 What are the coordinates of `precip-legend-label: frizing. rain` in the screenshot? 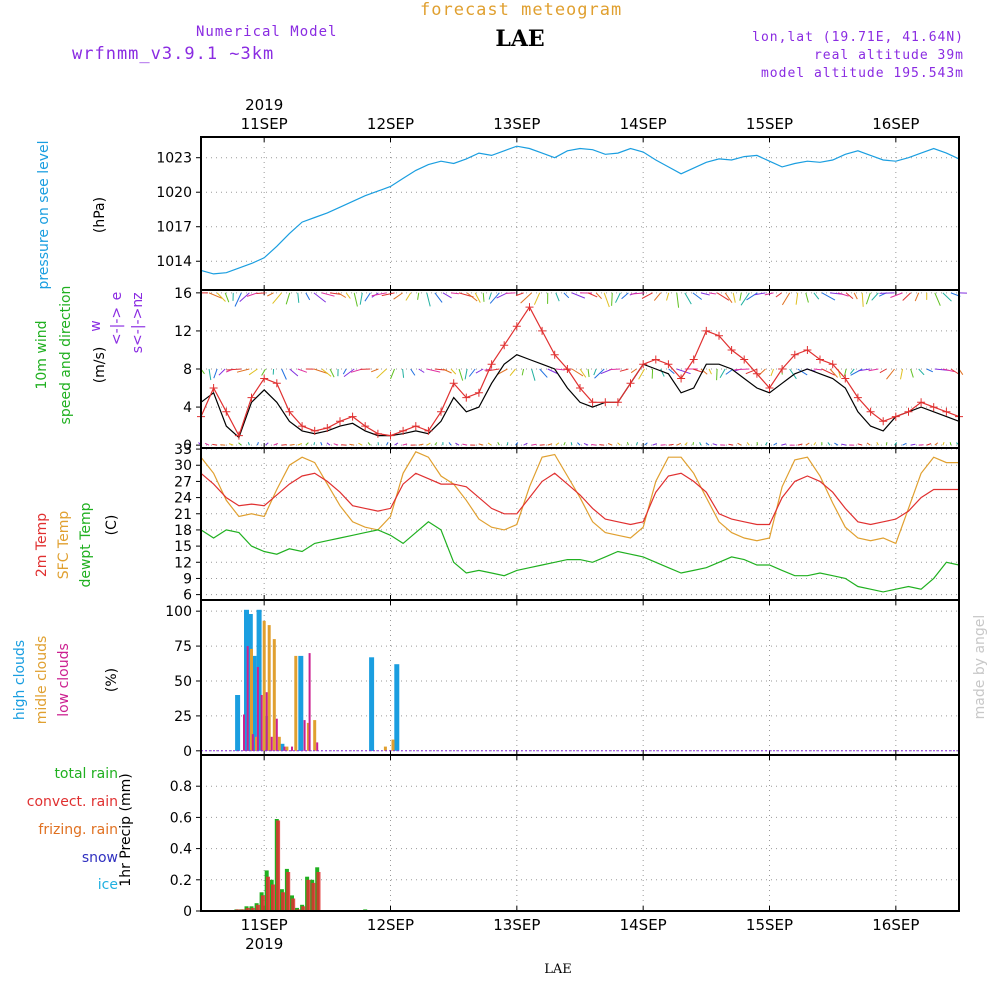 It's located at (78, 830).